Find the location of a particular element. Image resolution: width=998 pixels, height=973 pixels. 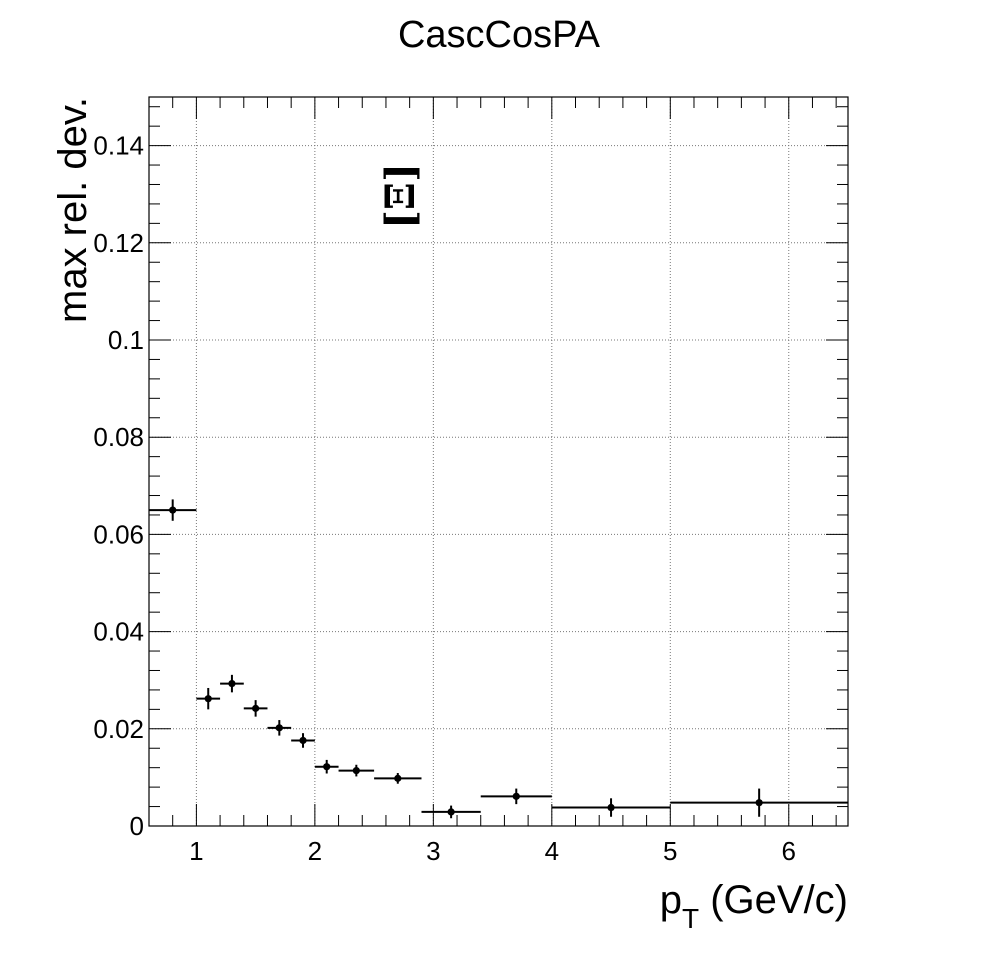

y-tick-label: 0.14 is located at coordinates (118, 146).